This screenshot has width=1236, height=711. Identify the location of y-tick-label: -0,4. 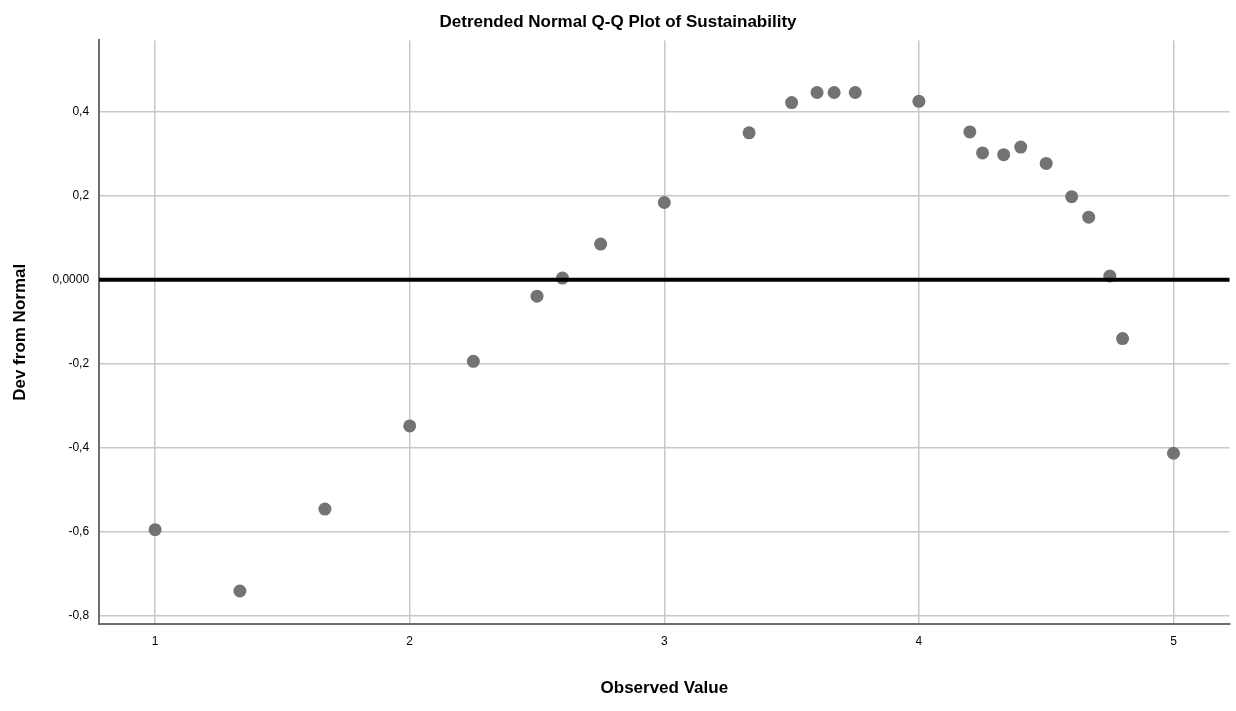
(79, 447).